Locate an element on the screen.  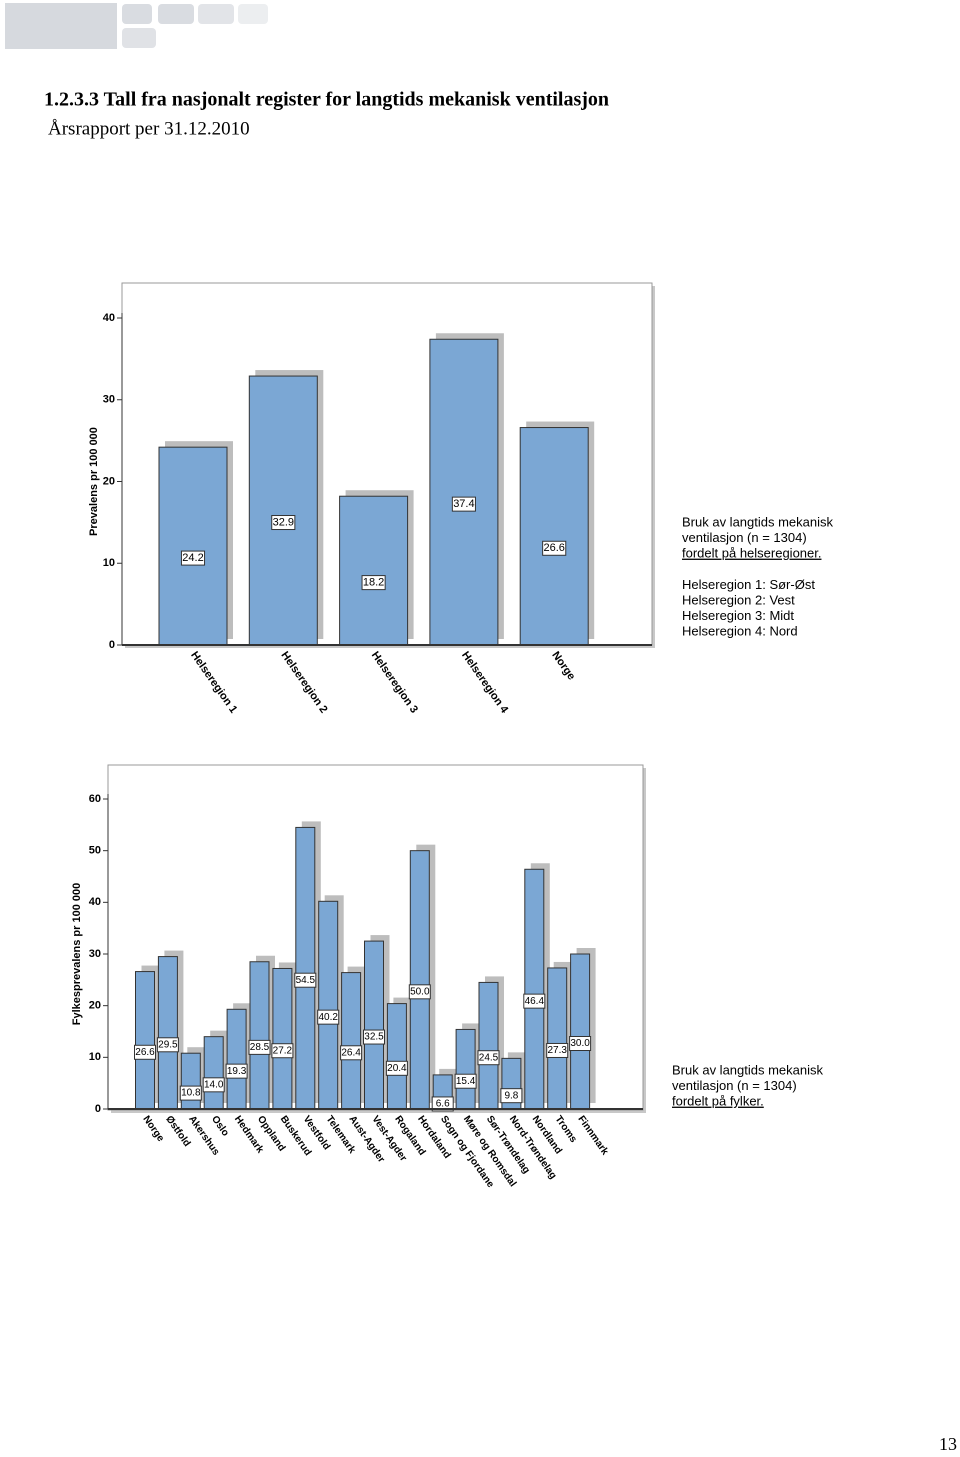
y-axis-label: Prevalens pr 100 000 is located at coordinates (94, 481).